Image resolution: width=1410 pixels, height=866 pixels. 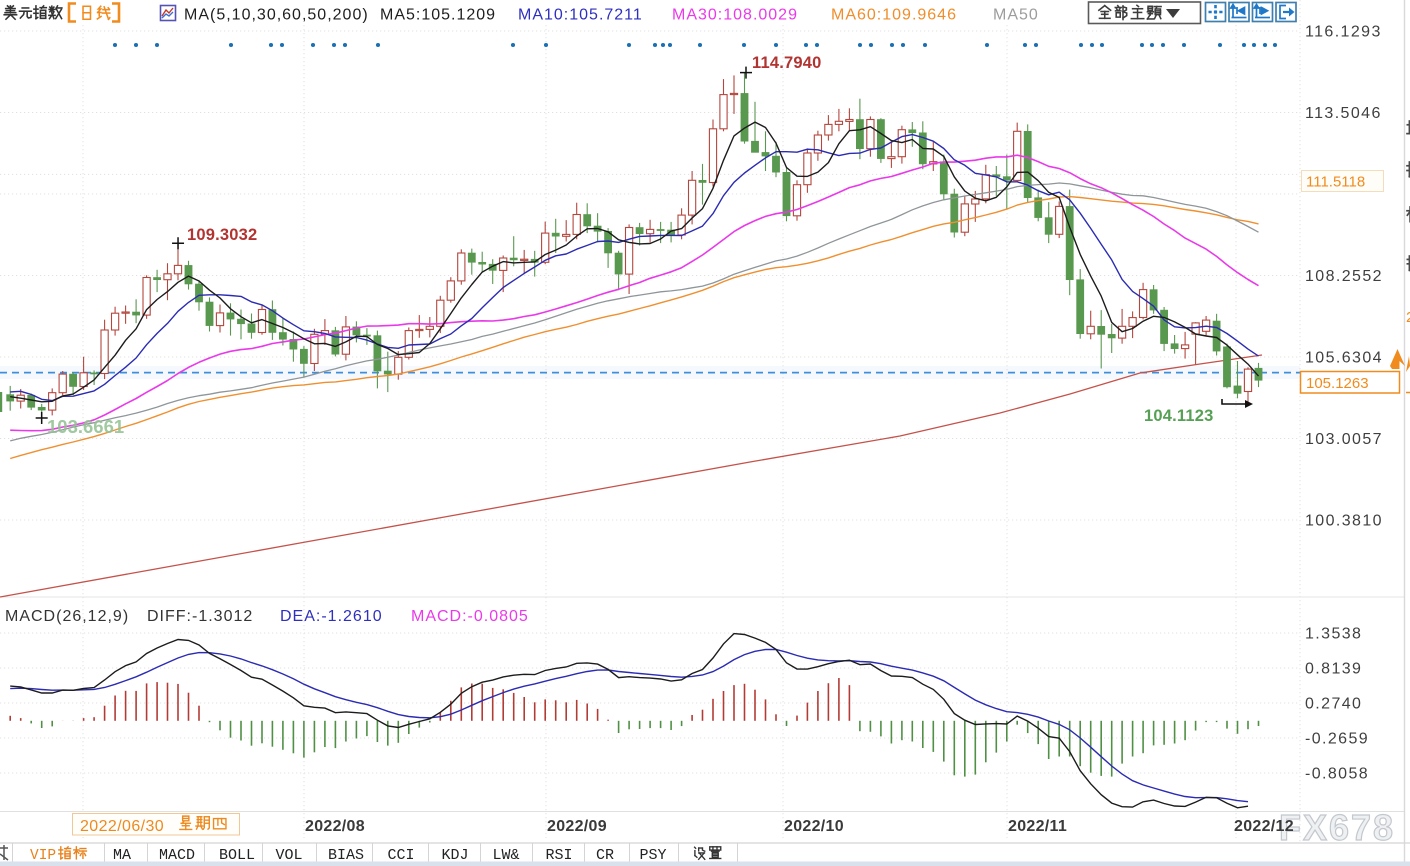 I want to click on svg-text: 104.1123, so click(x=1179, y=416).